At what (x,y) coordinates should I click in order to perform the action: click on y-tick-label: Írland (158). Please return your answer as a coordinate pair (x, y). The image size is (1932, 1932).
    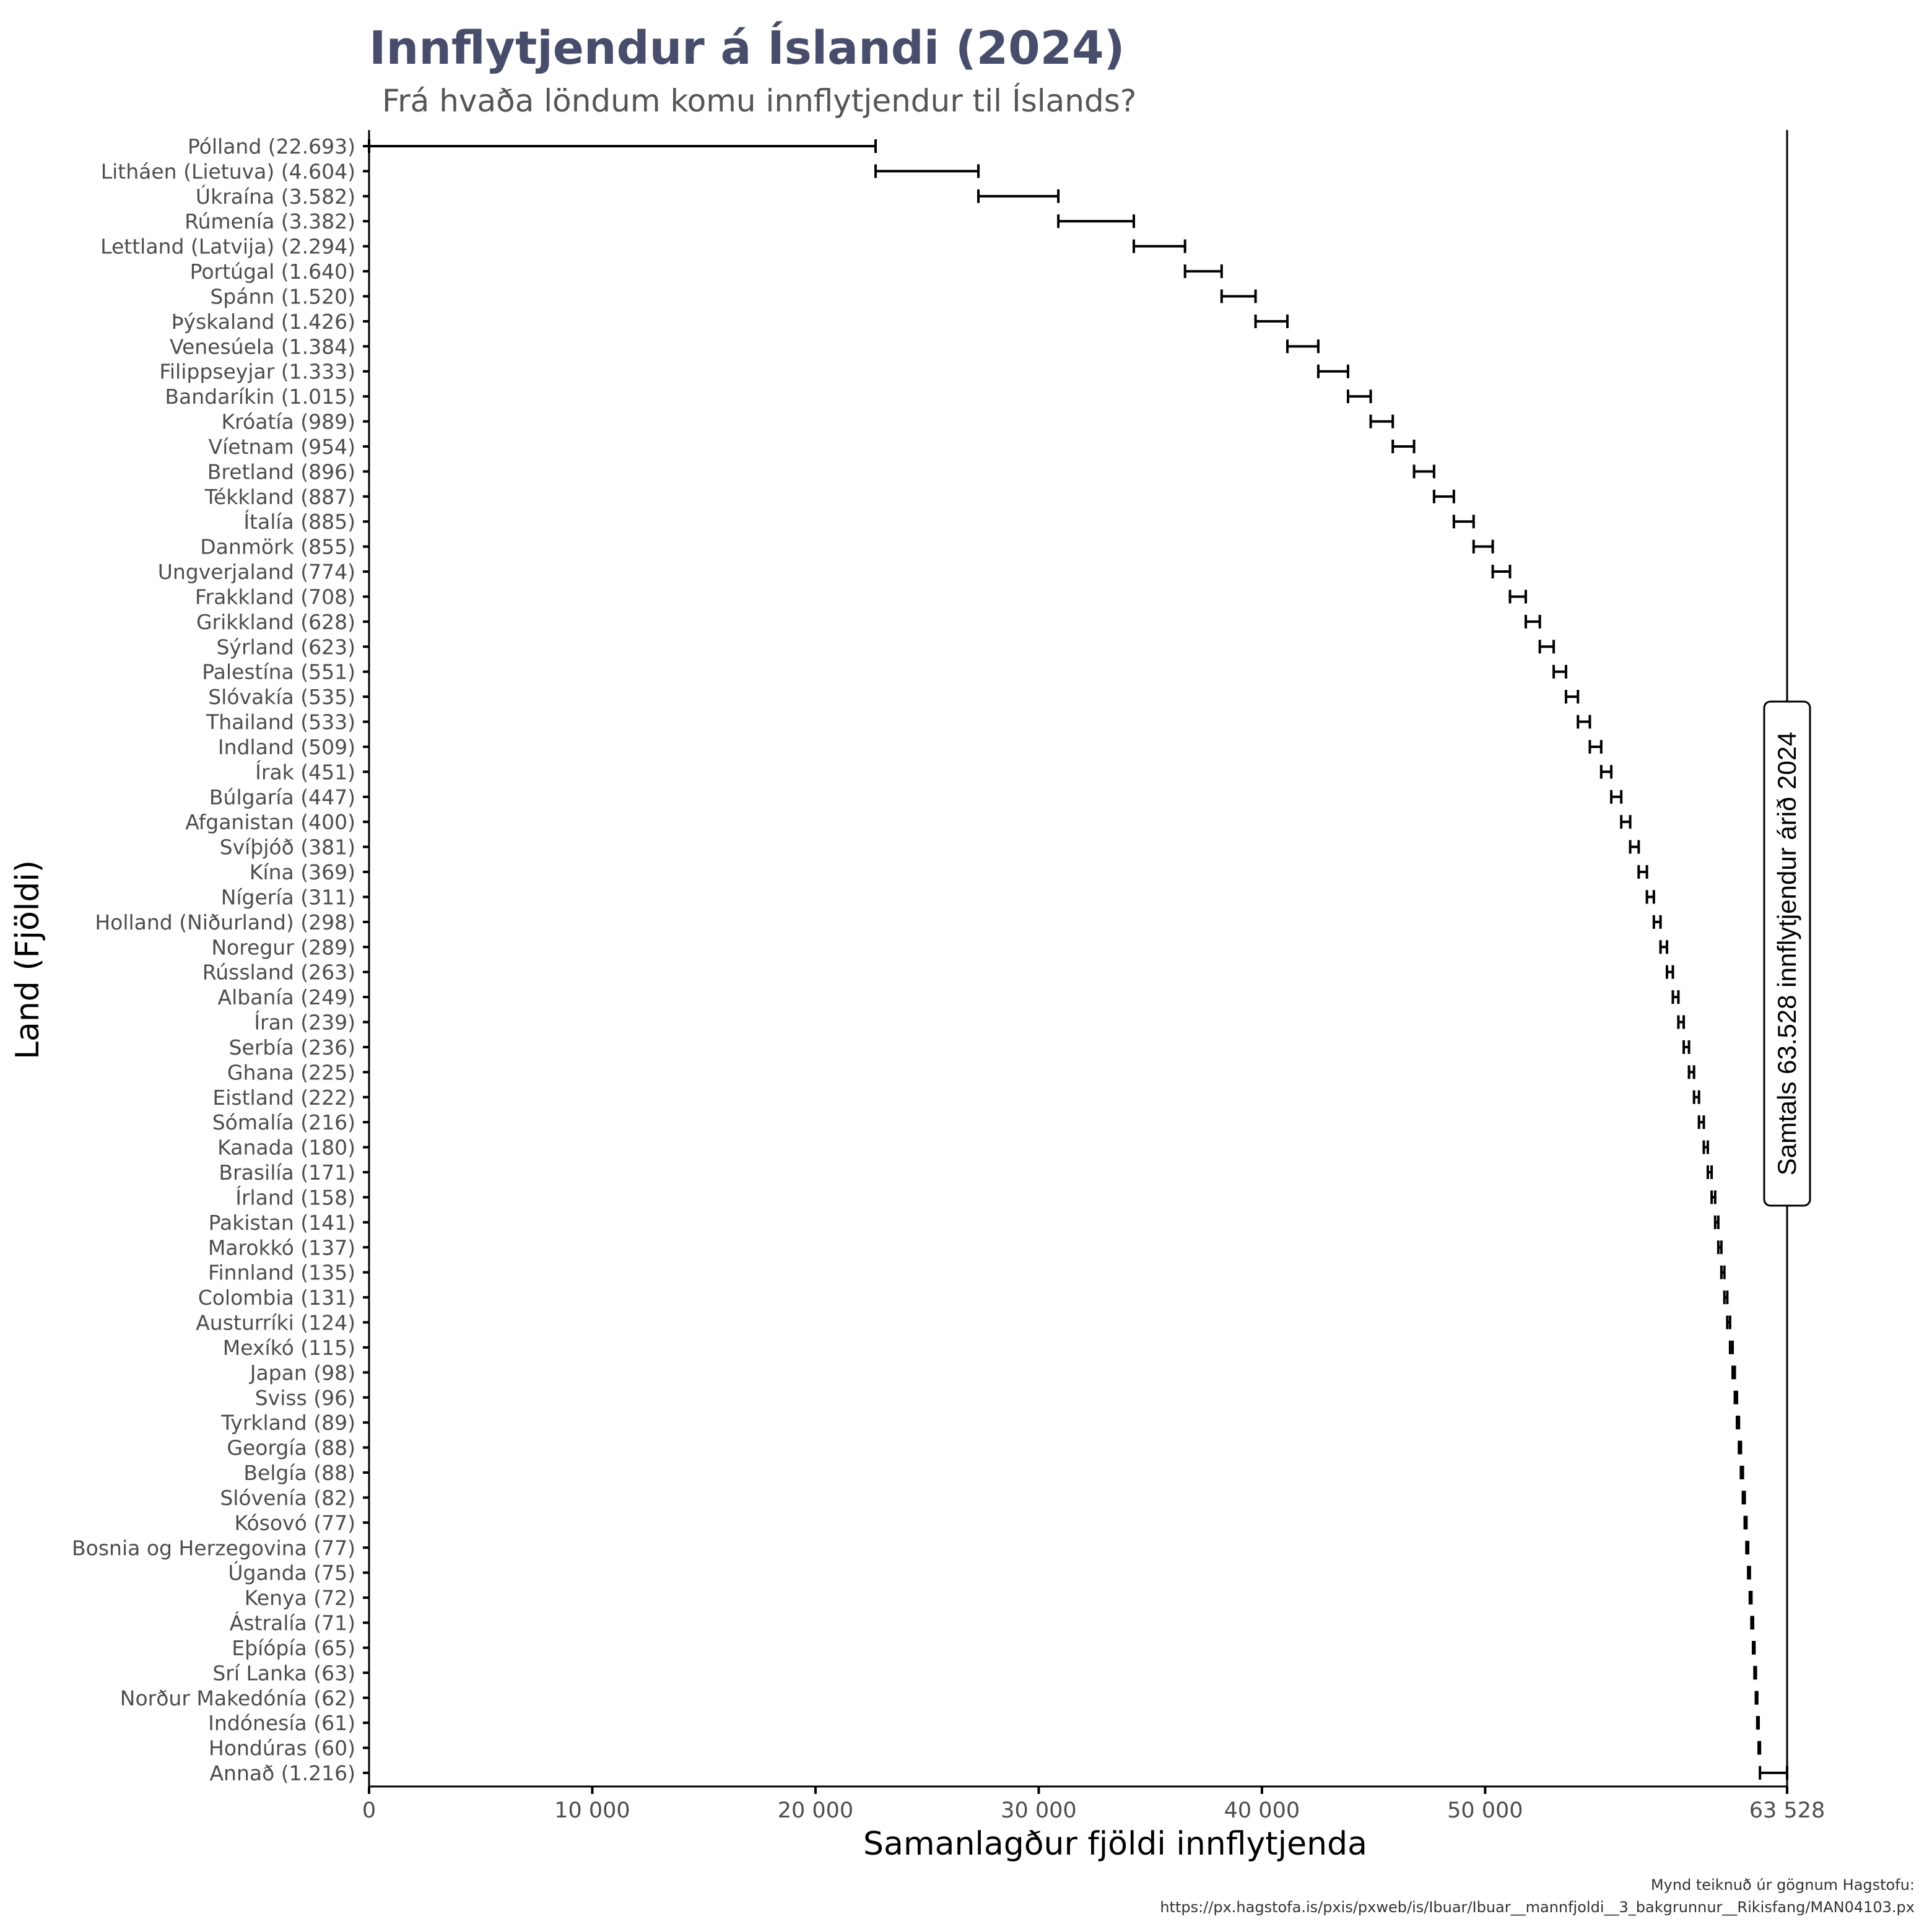
    Looking at the image, I should click on (295, 1197).